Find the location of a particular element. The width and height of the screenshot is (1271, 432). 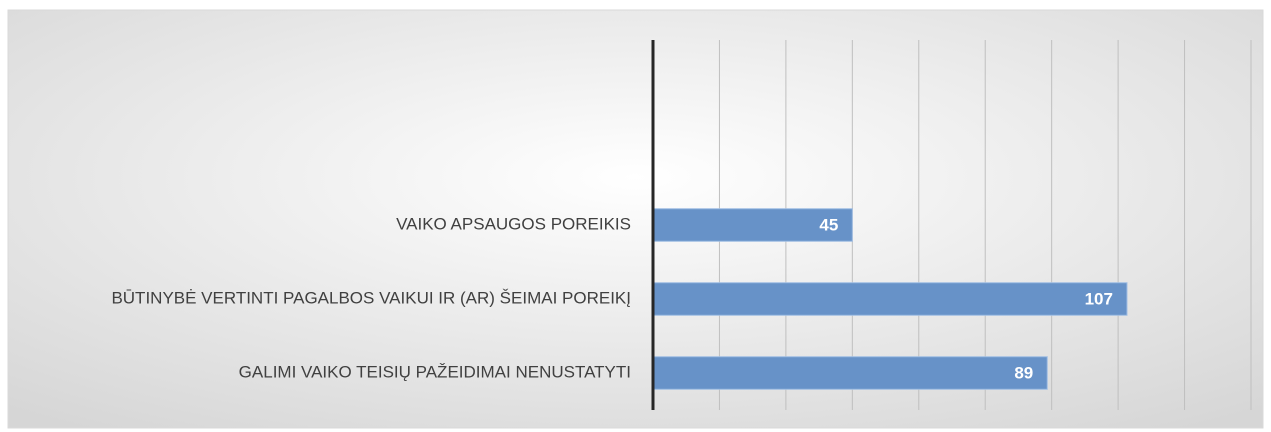

value-label: 45 is located at coordinates (828, 224).